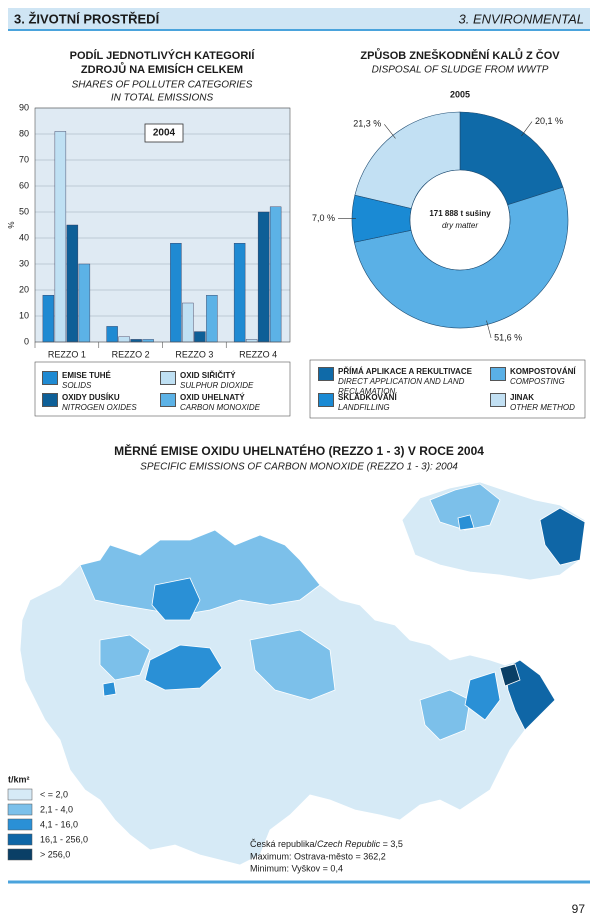 Image resolution: width=598 pixels, height=920 pixels. I want to click on x-tick-label: REZZO 1, so click(67, 354).